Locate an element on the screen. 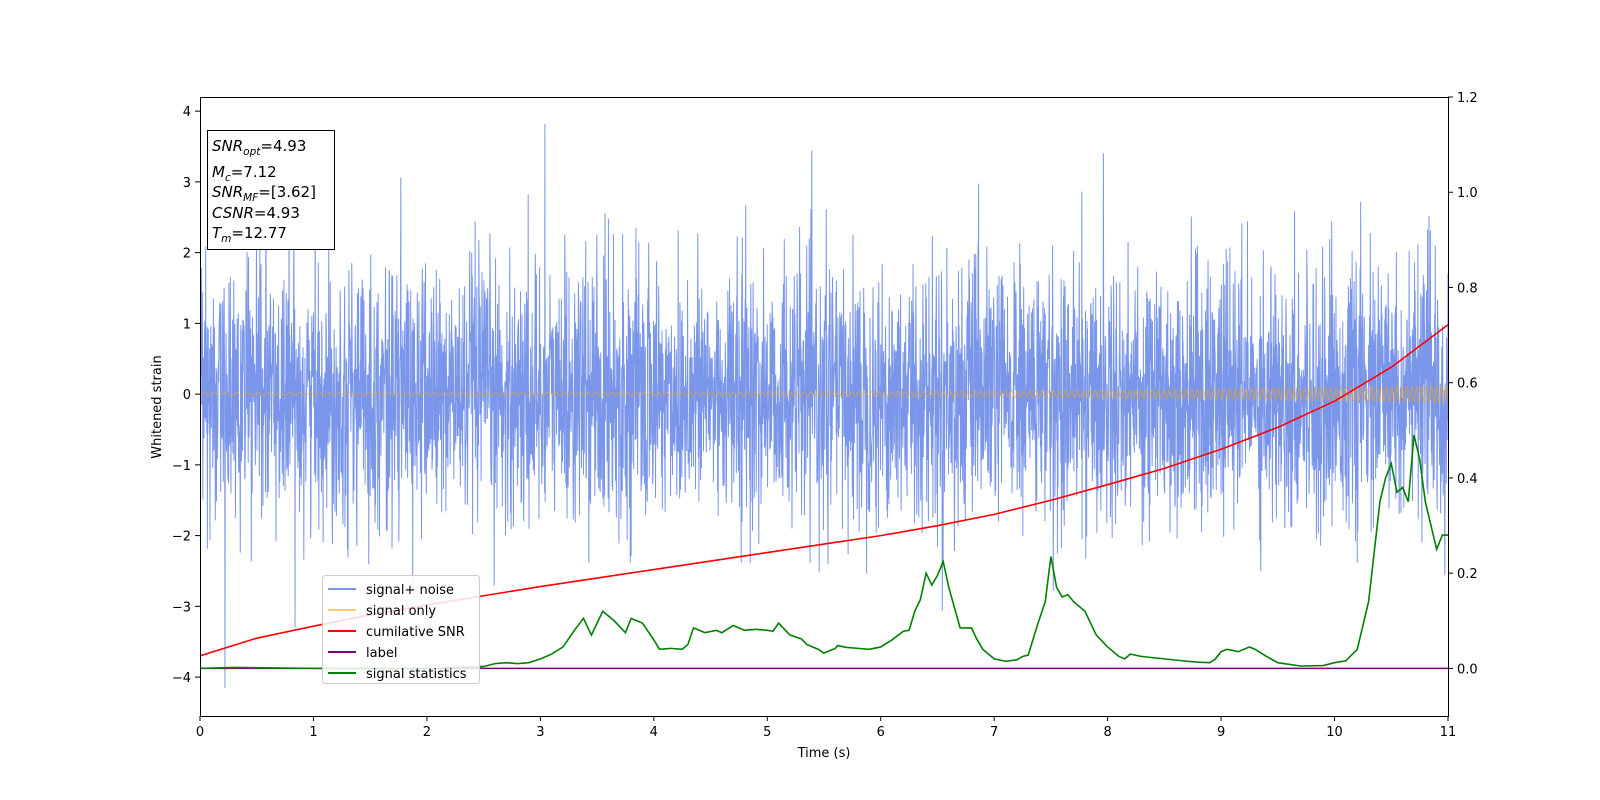  legend-label: label is located at coordinates (381, 653).